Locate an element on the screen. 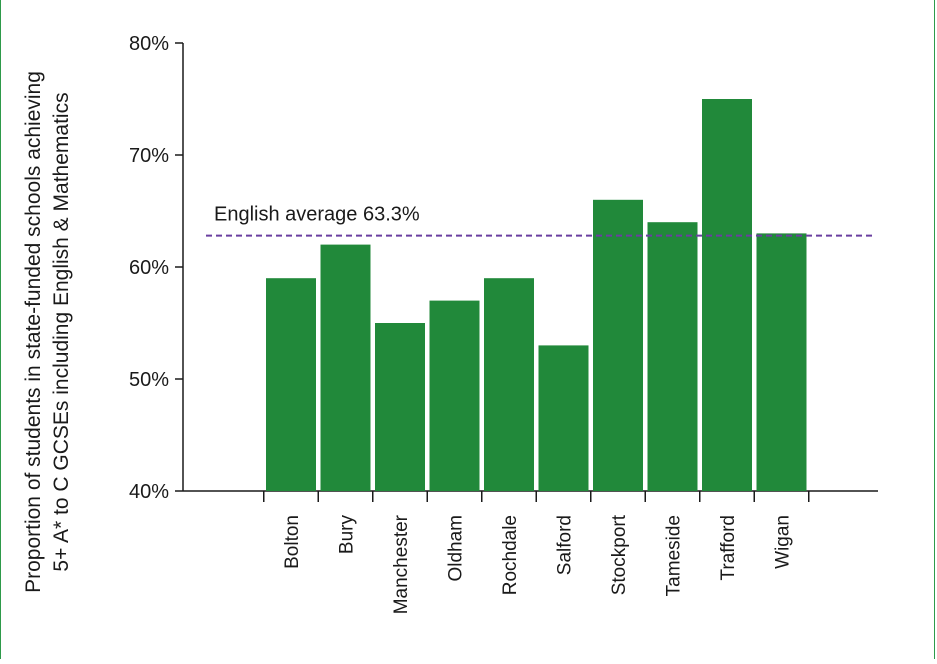 This screenshot has width=937, height=664. bar-rochdale is located at coordinates (509, 384).